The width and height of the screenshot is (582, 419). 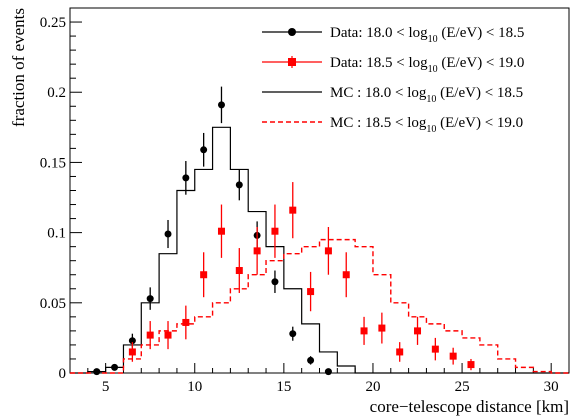 What do you see at coordinates (379, 33) in the screenshot?
I see `legend-label-prefix: Data: 18.0 < log` at bounding box center [379, 33].